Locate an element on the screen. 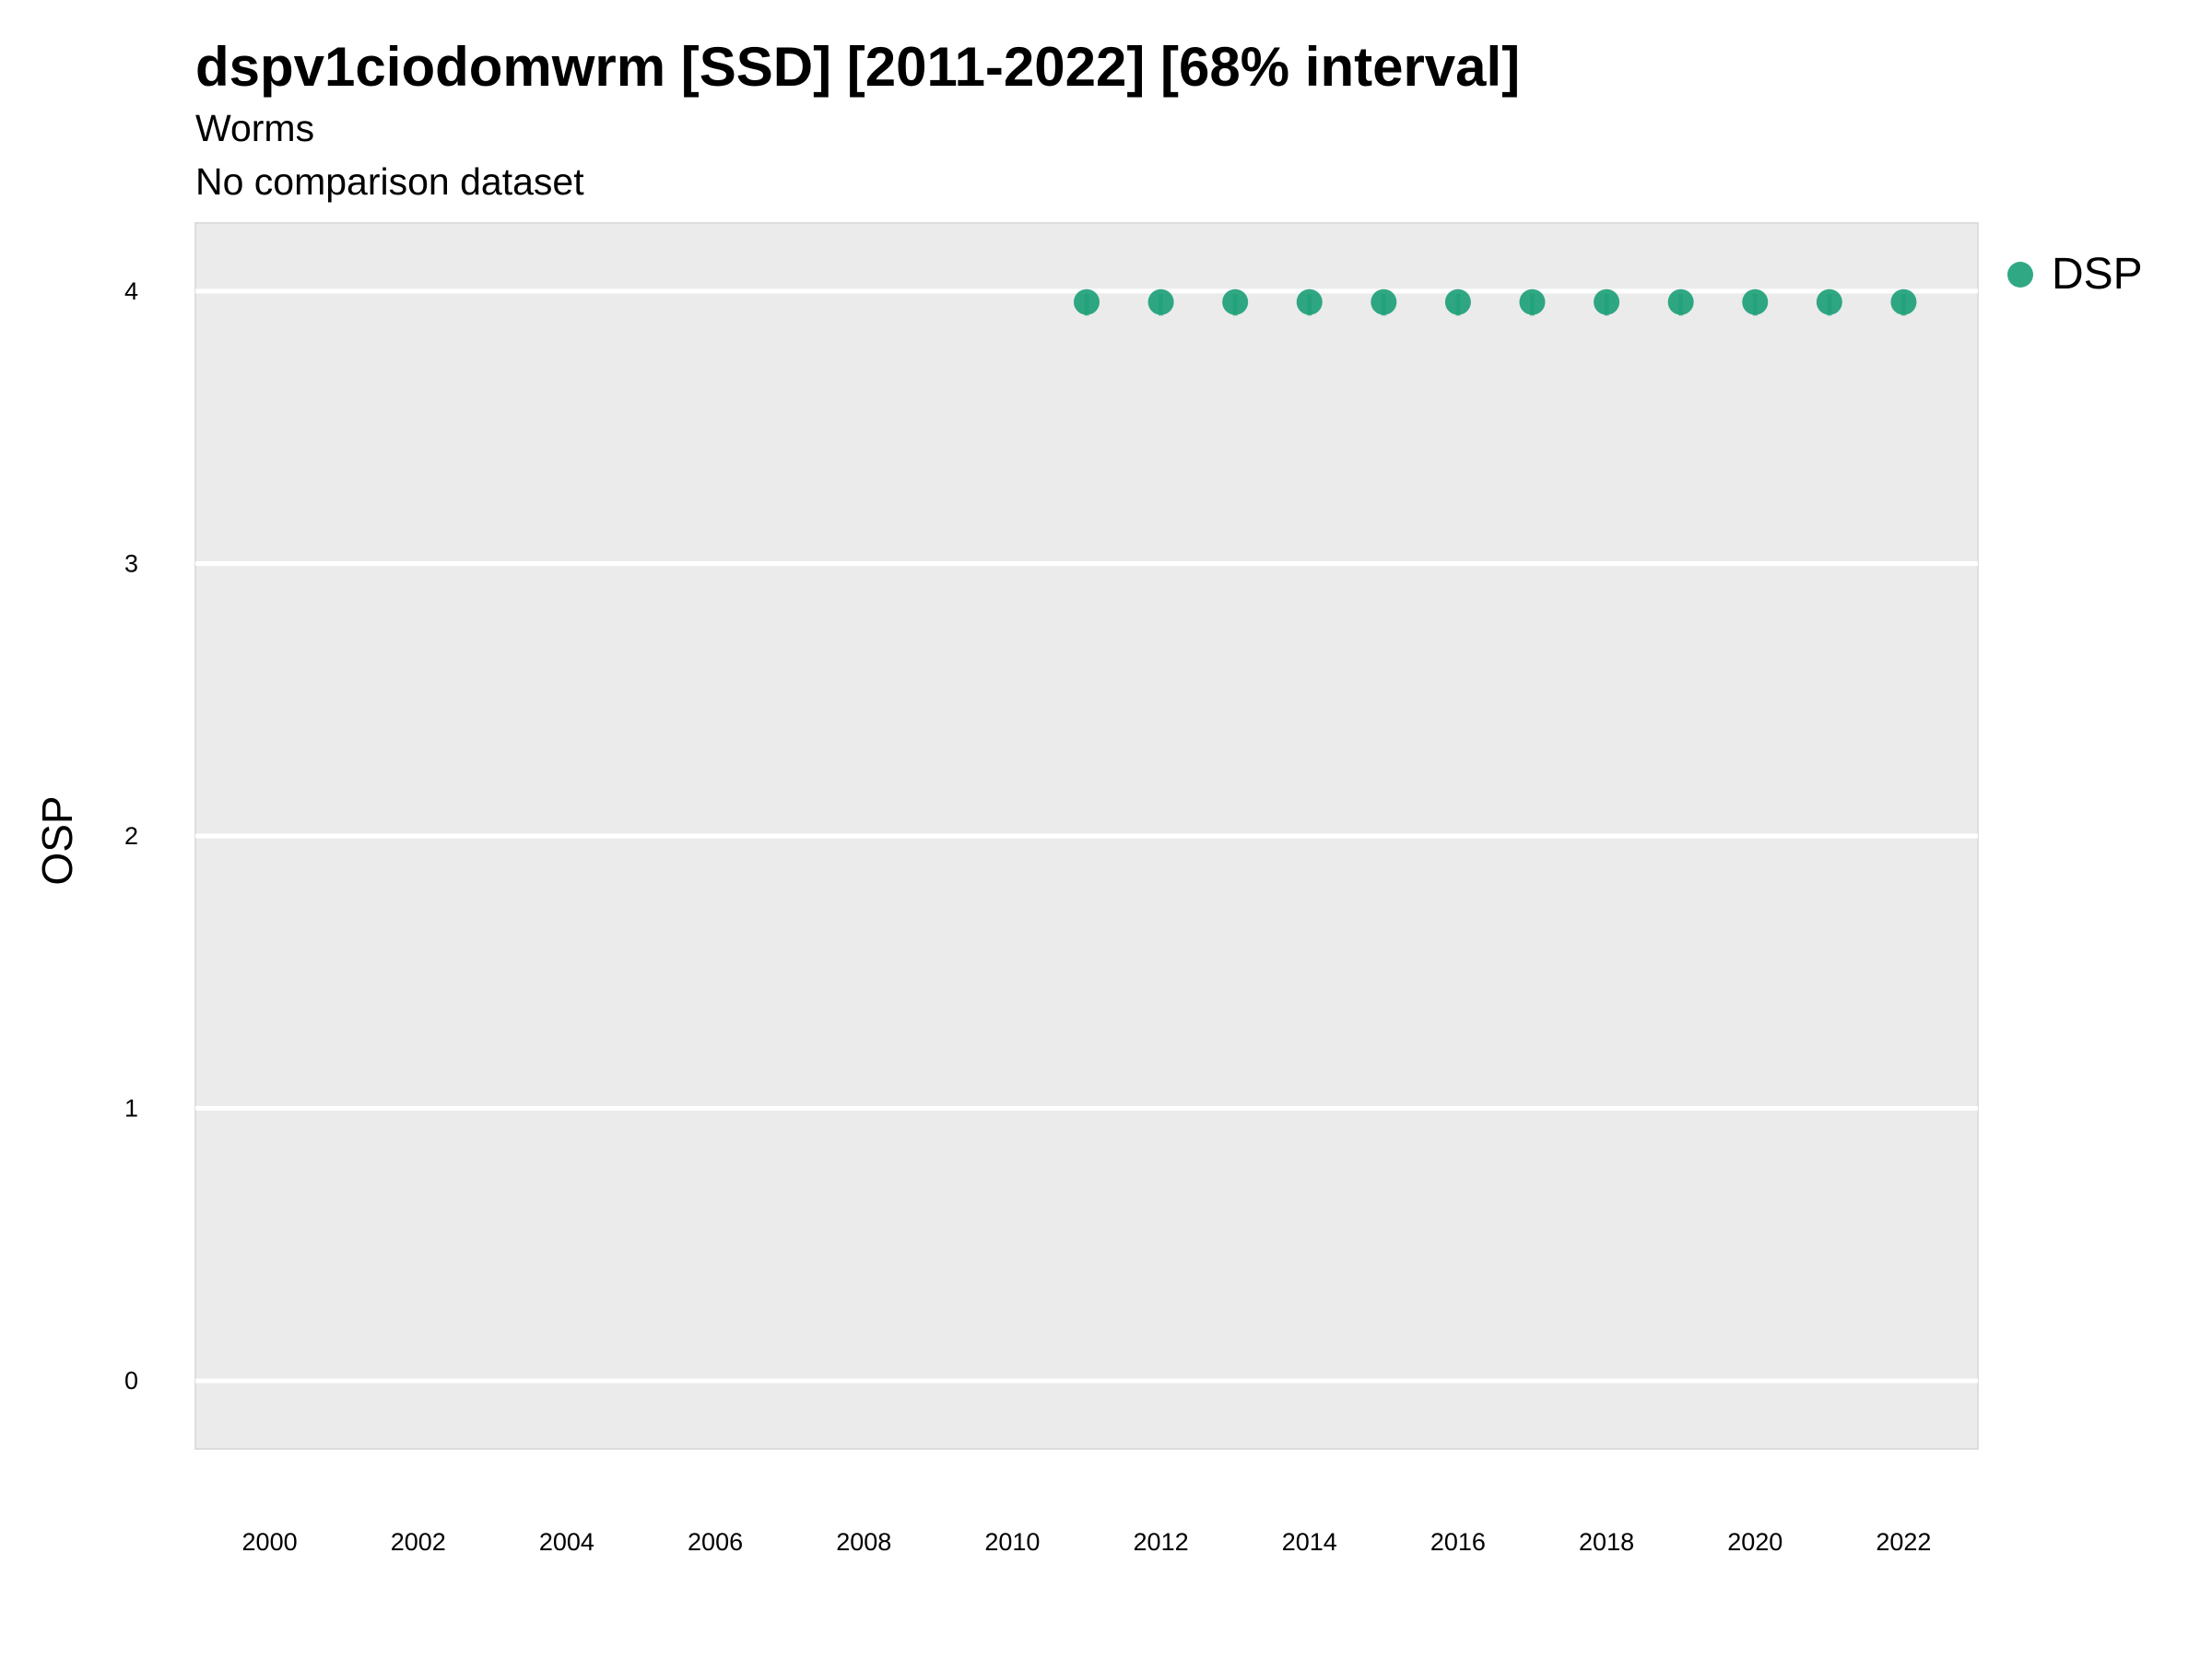  x-tick-label: 2016 is located at coordinates (1458, 1542).